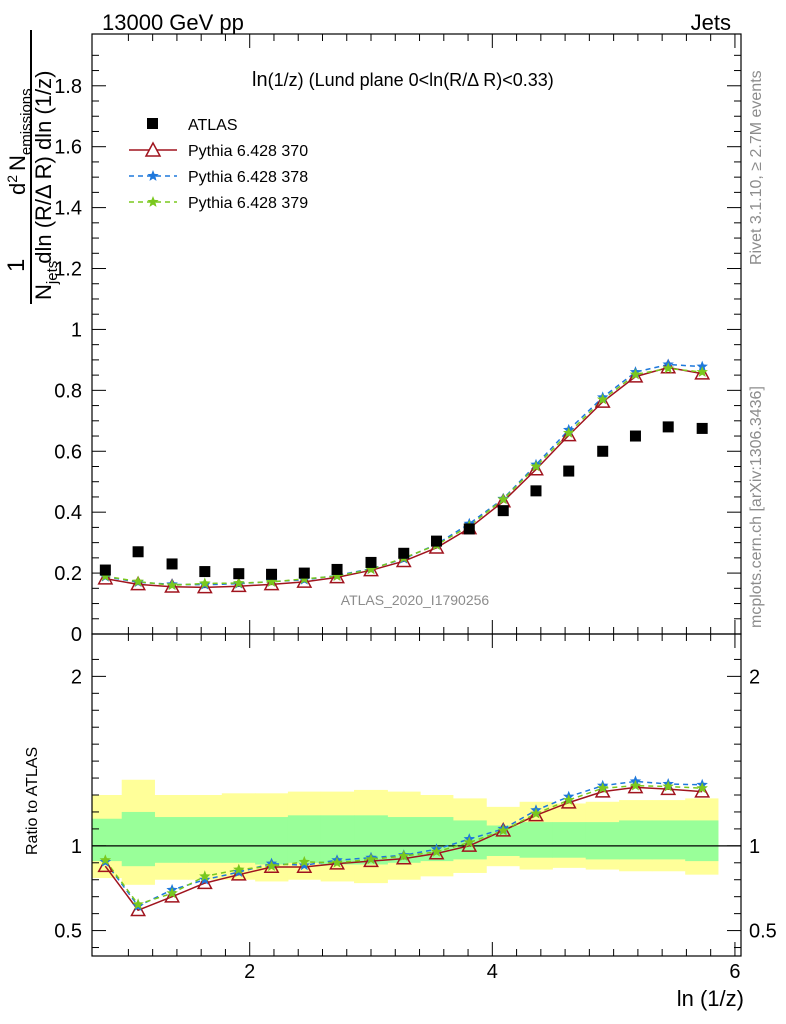 This screenshot has height=1024, width=786. I want to click on ylabel-num-sub: emissions, so click(26, 121).